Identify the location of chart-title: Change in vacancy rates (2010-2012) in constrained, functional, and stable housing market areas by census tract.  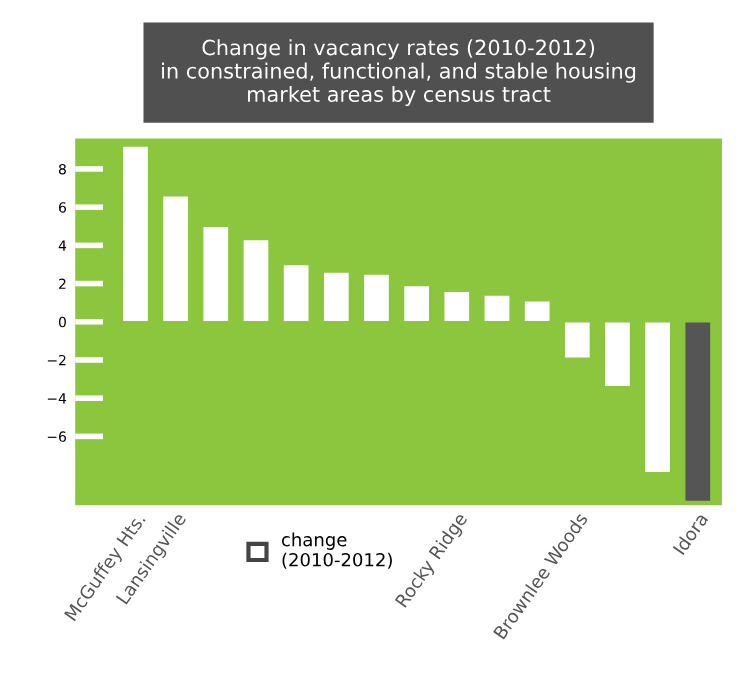
(399, 73).